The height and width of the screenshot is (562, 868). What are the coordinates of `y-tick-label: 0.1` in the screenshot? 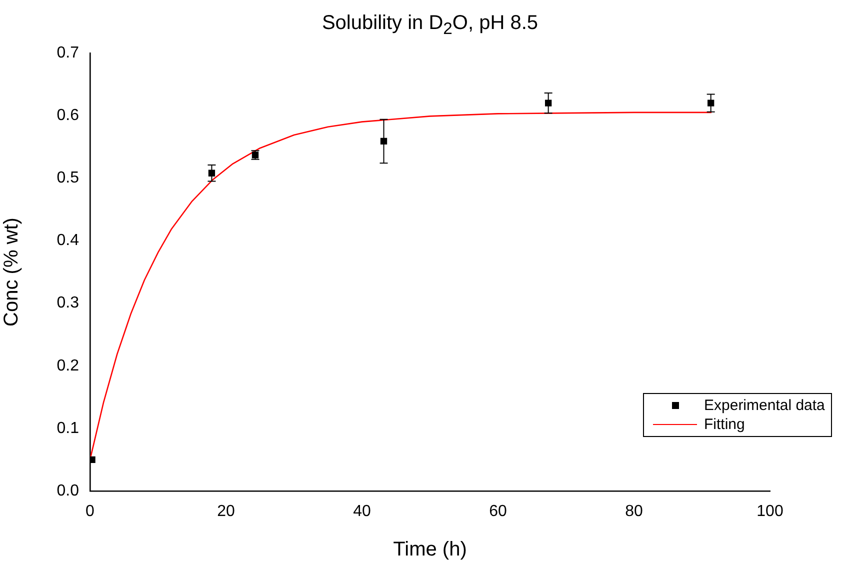 It's located at (68, 428).